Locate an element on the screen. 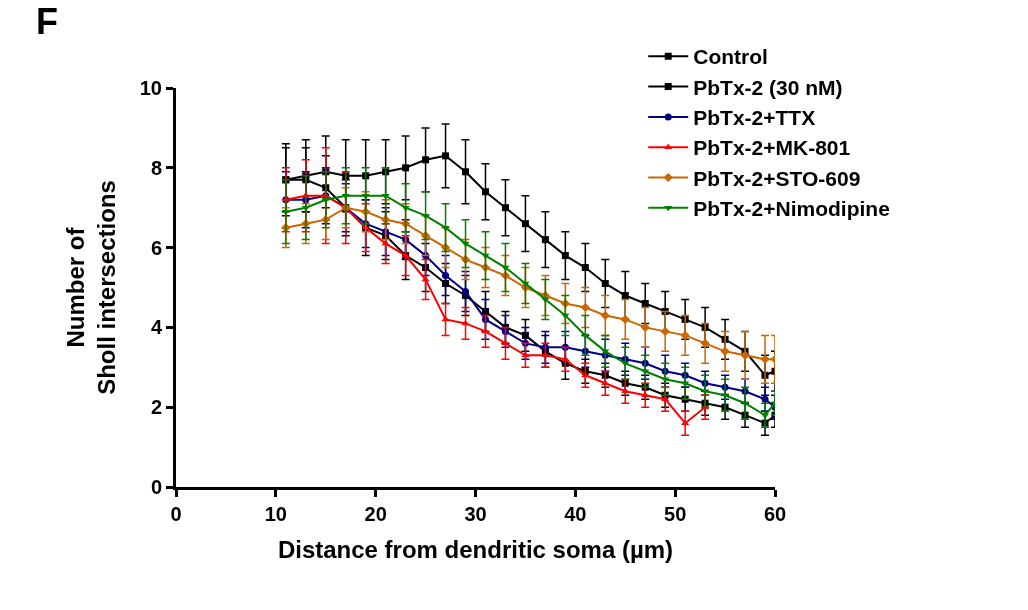 The height and width of the screenshot is (610, 1028). legend-label: PbTx-2+Nimodipine is located at coordinates (791, 208).